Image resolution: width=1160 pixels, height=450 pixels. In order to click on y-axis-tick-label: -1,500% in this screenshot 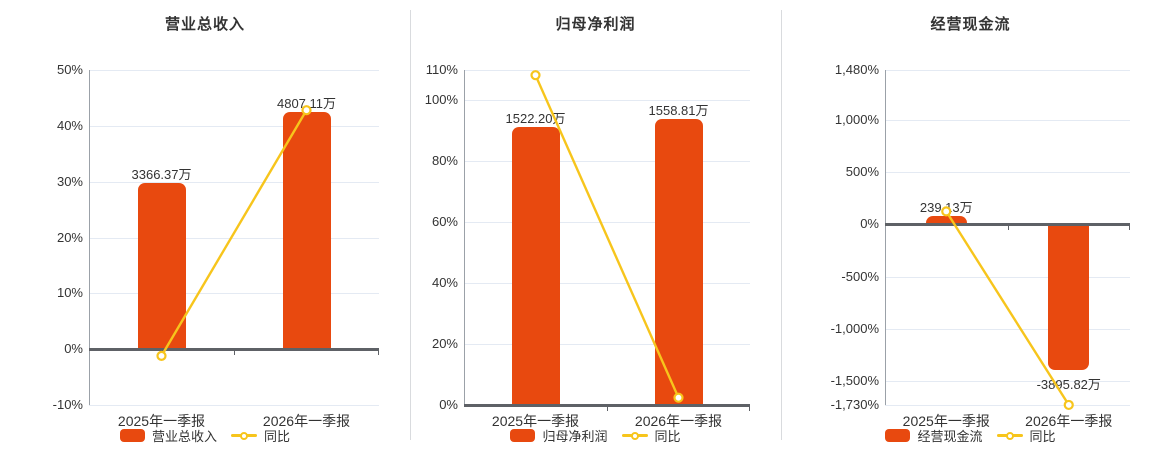, I will do `click(854, 380)`.